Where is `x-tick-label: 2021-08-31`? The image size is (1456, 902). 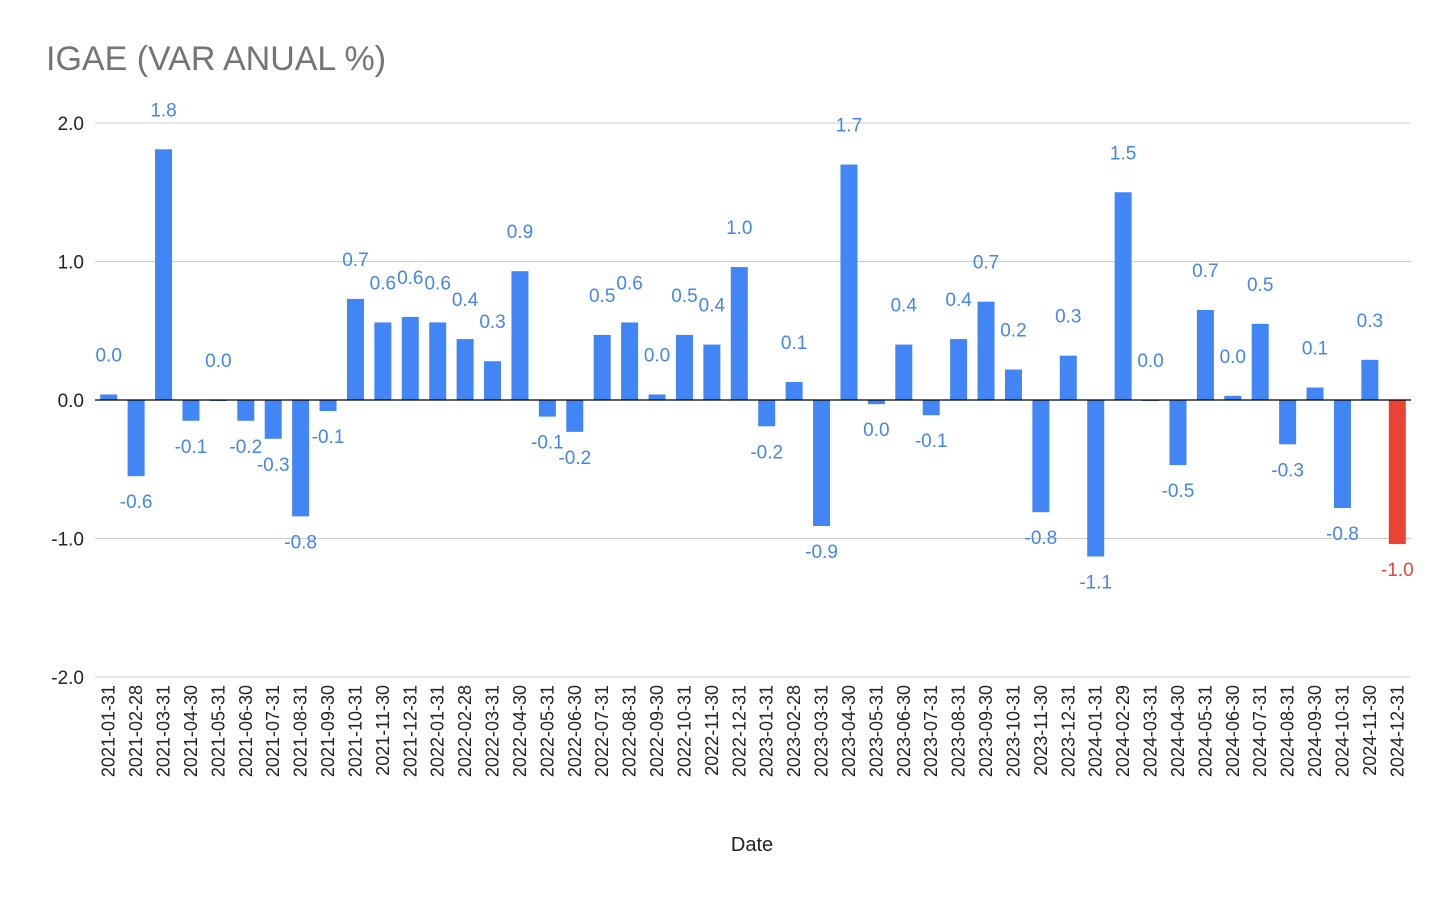
x-tick-label: 2021-08-31 is located at coordinates (301, 731).